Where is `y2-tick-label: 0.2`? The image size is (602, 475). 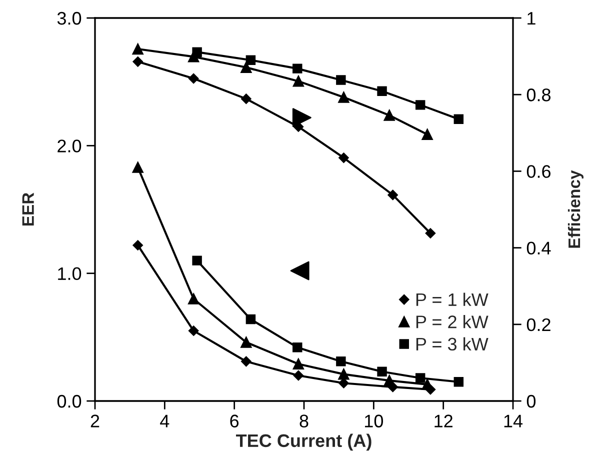 y2-tick-label: 0.2 is located at coordinates (538, 325).